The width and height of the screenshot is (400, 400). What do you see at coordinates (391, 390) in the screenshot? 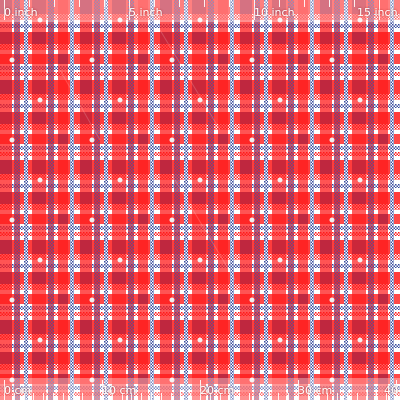
I see `ruler-bottom-label: 40` at bounding box center [391, 390].